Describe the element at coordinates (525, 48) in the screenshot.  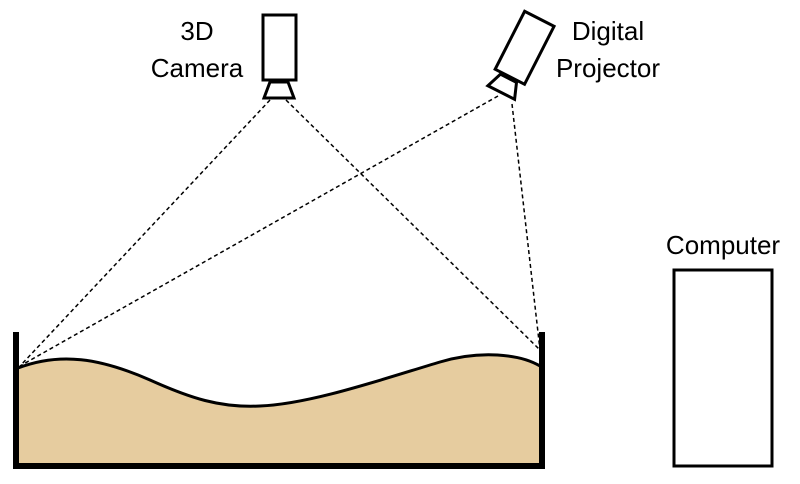
I see `projector-body` at that location.